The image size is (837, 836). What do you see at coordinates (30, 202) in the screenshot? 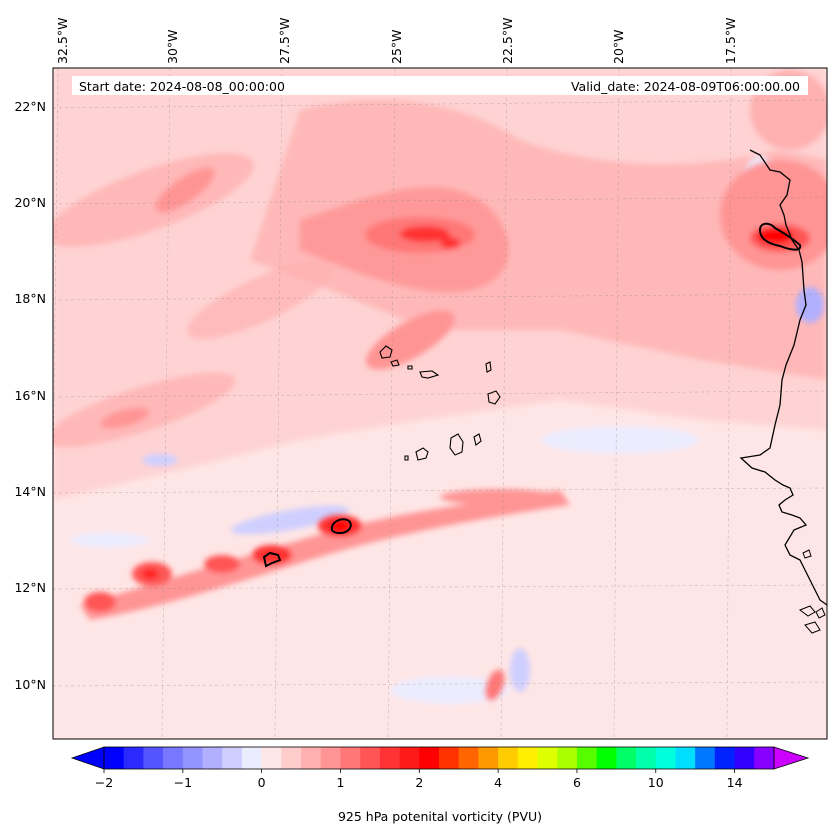
I see `lat-label: 20°N` at bounding box center [30, 202].